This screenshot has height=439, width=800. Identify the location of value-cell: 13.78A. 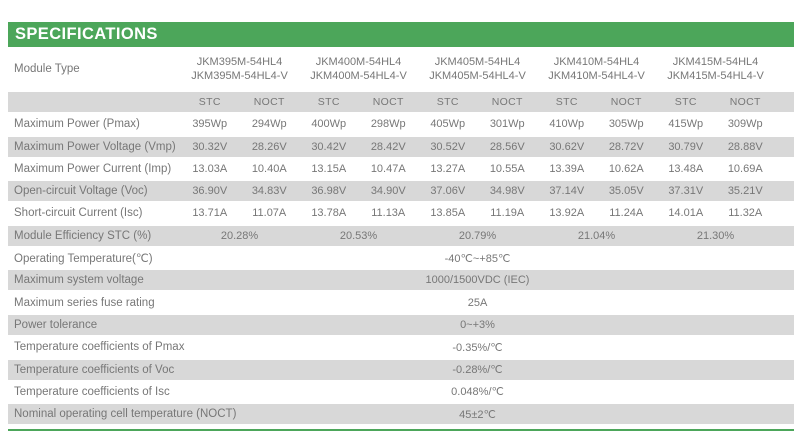
(329, 213).